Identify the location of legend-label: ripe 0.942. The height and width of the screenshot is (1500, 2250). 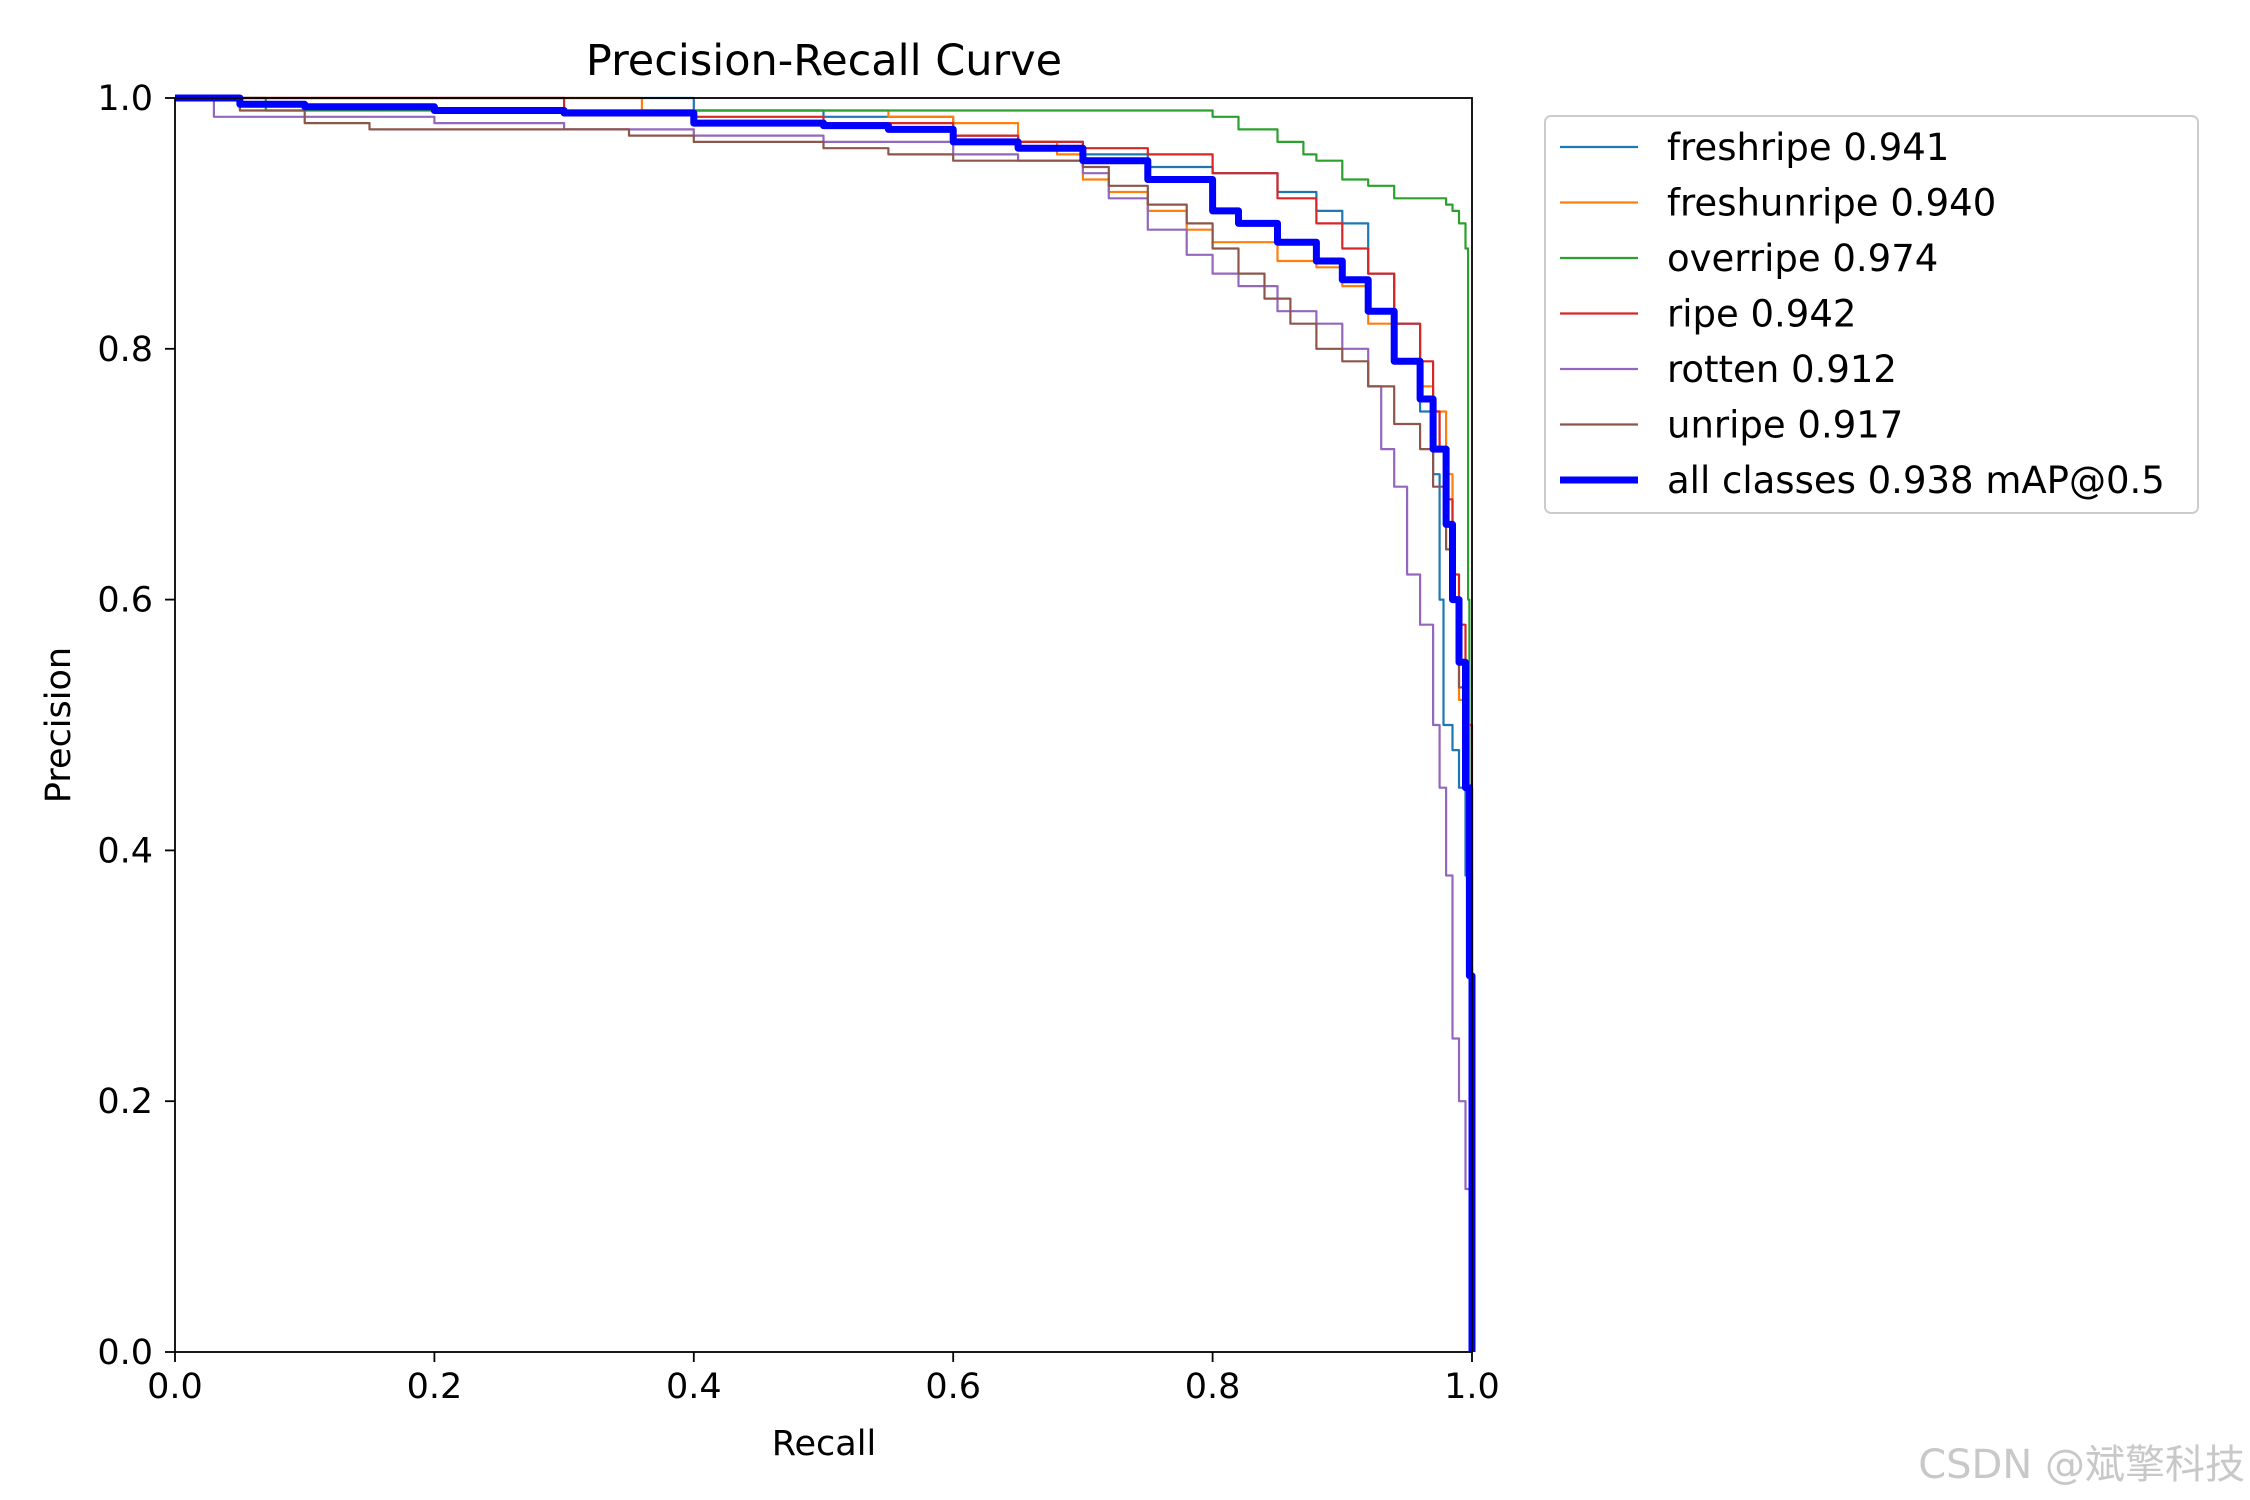
(1761, 314).